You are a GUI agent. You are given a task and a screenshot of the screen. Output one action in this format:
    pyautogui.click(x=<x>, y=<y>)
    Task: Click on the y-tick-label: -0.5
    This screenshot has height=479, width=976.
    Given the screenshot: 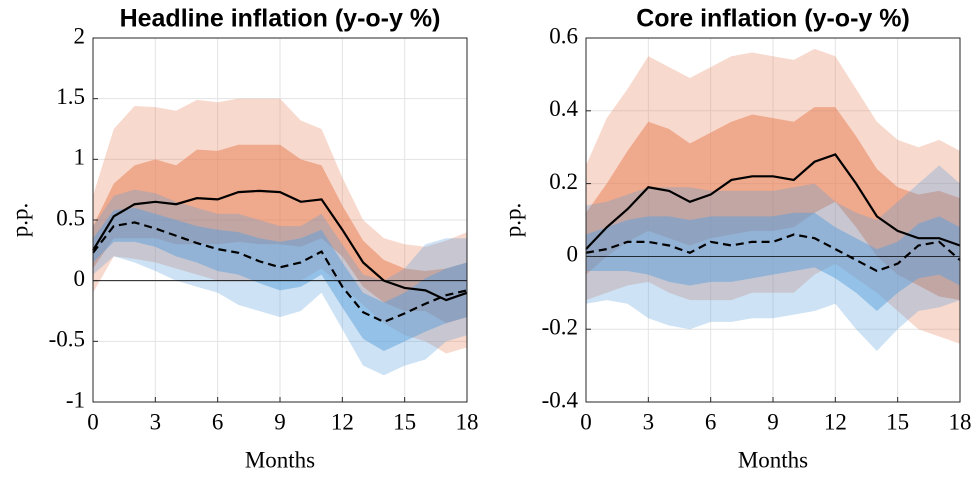 What is the action you would take?
    pyautogui.click(x=67, y=339)
    